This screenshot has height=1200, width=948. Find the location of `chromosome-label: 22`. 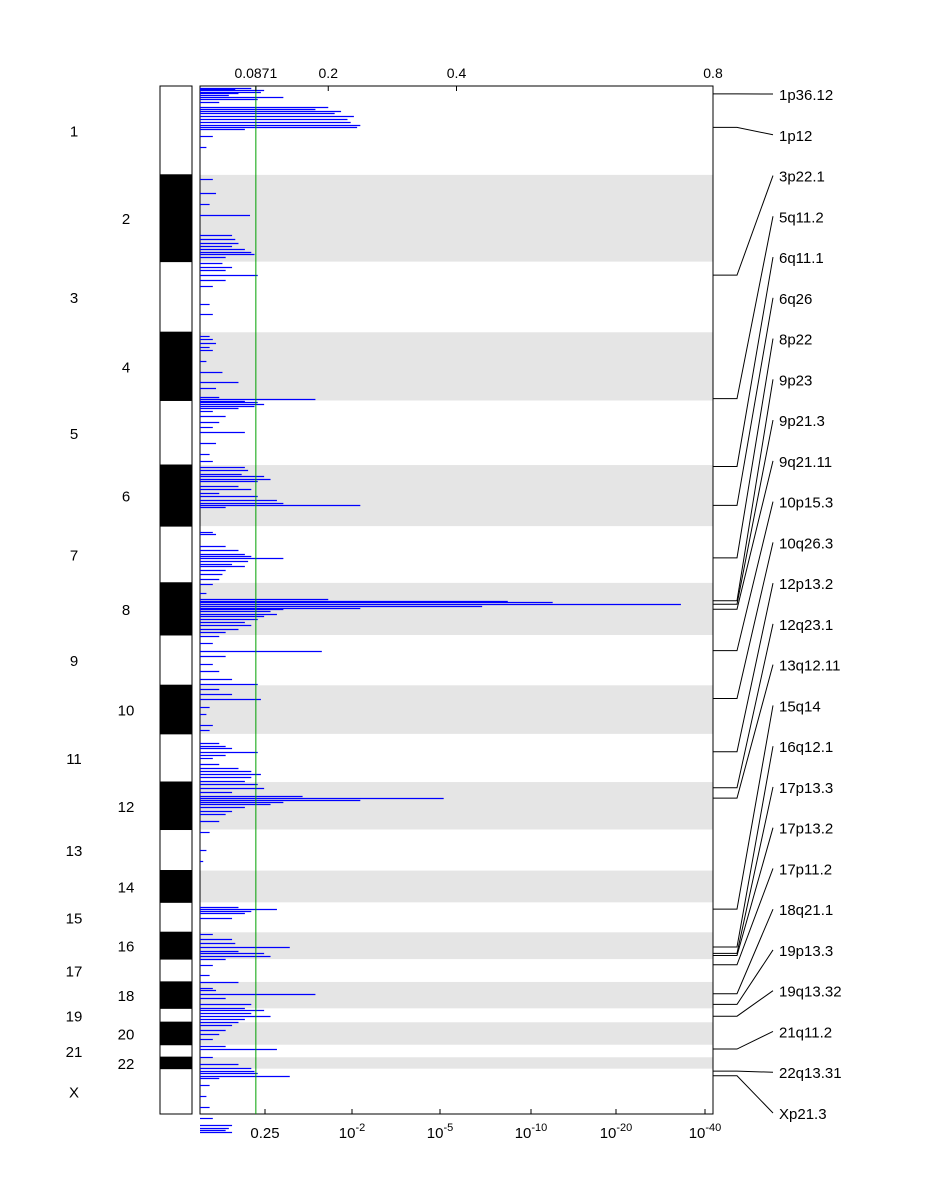

chromosome-label: 22 is located at coordinates (126, 1064).